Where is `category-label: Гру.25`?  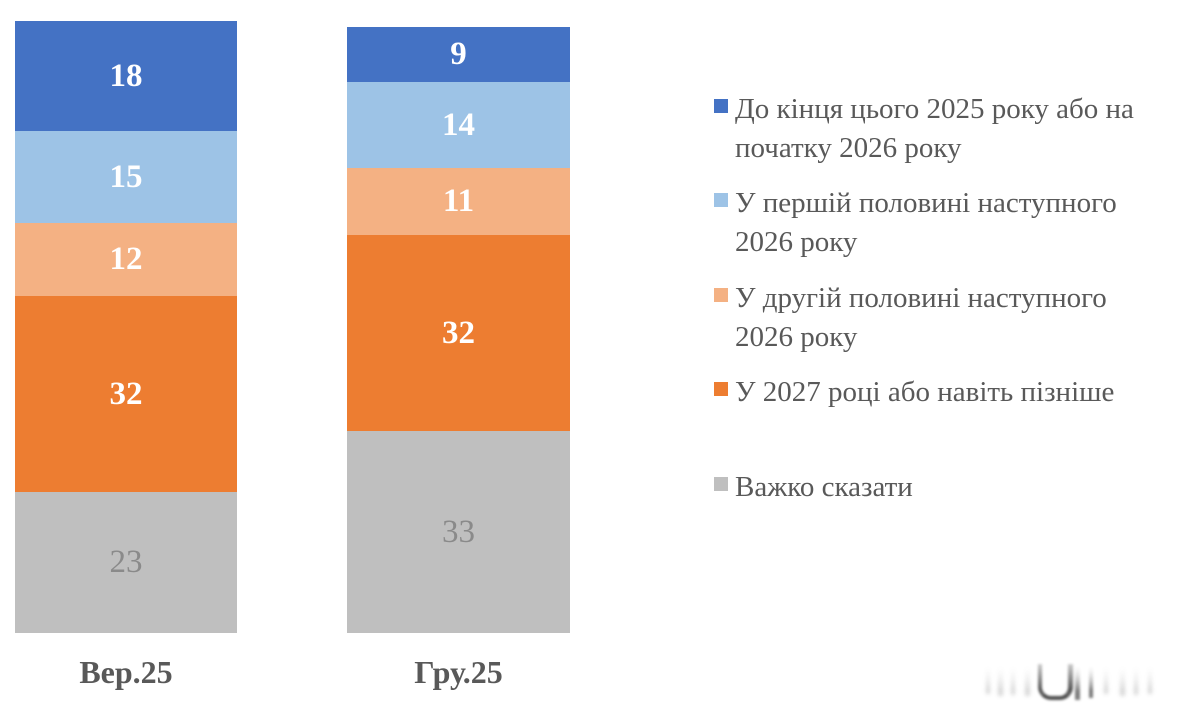
category-label: Гру.25 is located at coordinates (458, 672).